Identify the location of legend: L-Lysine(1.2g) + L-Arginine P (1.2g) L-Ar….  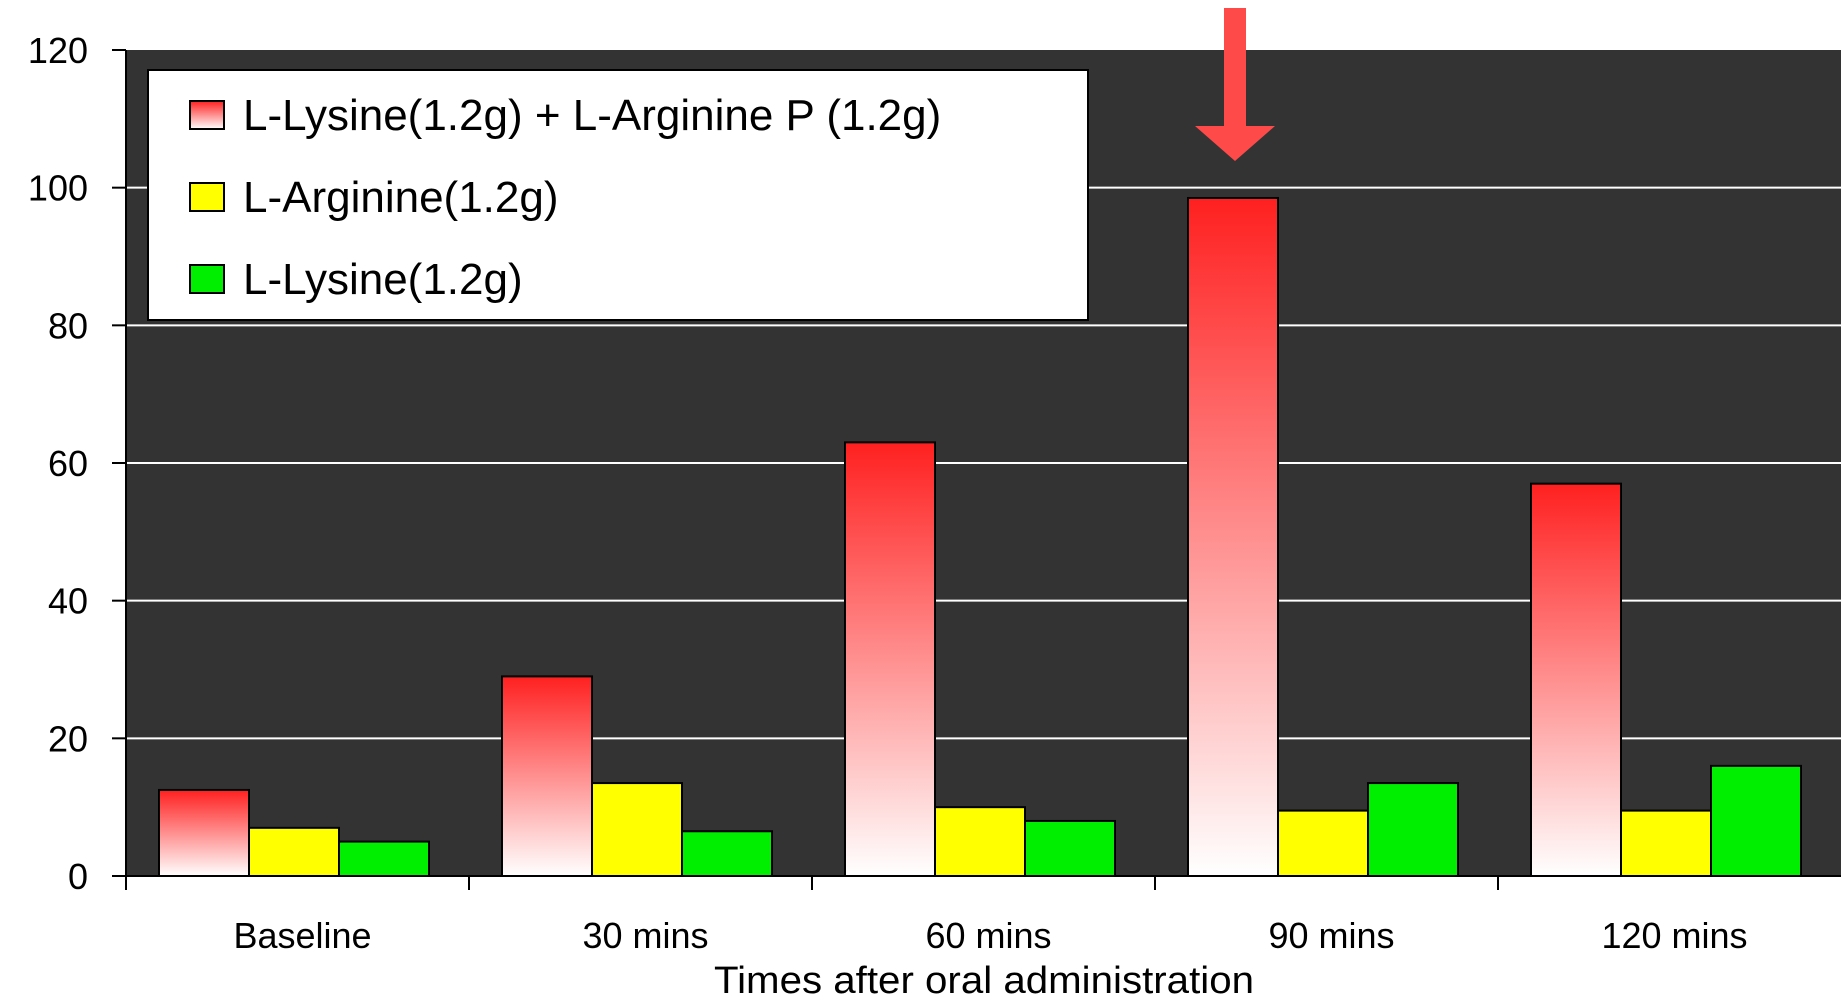
(618, 195).